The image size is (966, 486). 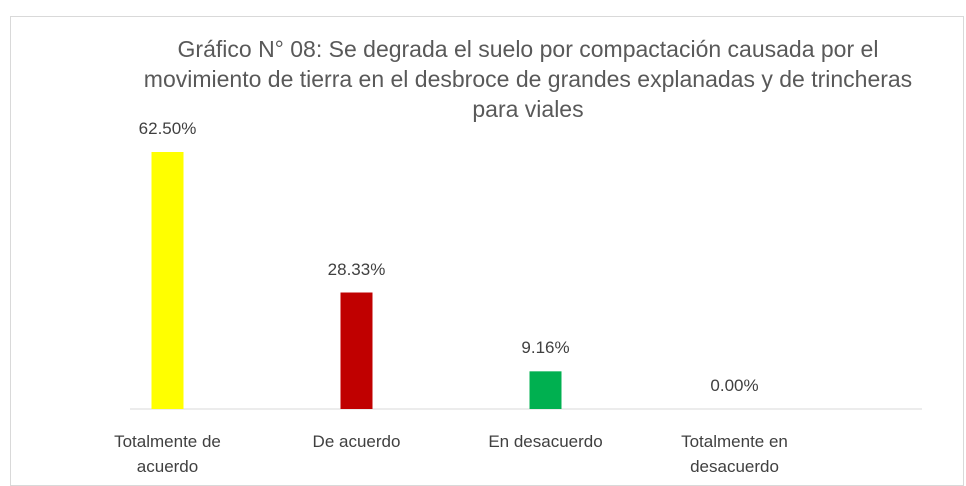 What do you see at coordinates (545, 348) in the screenshot?
I see `value-label: 9.16%` at bounding box center [545, 348].